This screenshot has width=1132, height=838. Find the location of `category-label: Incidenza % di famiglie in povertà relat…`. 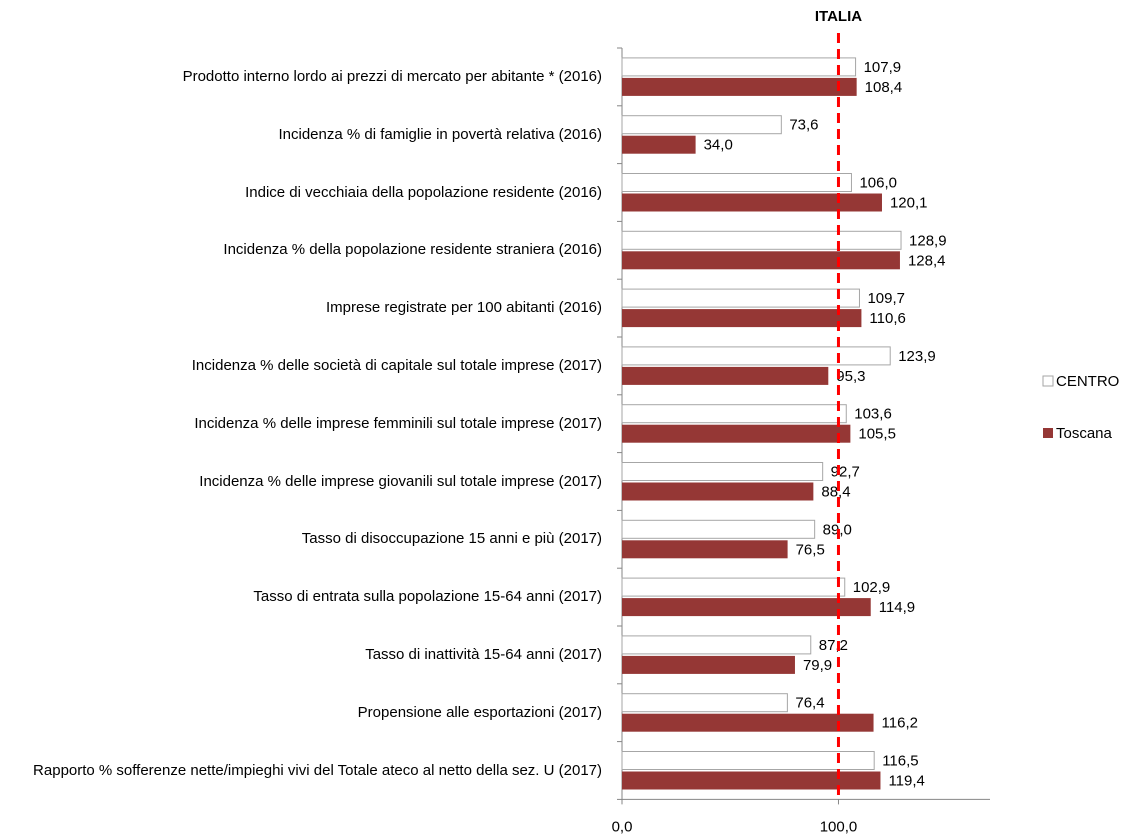

category-label: Incidenza % di famiglie in povertà relat… is located at coordinates (440, 134).